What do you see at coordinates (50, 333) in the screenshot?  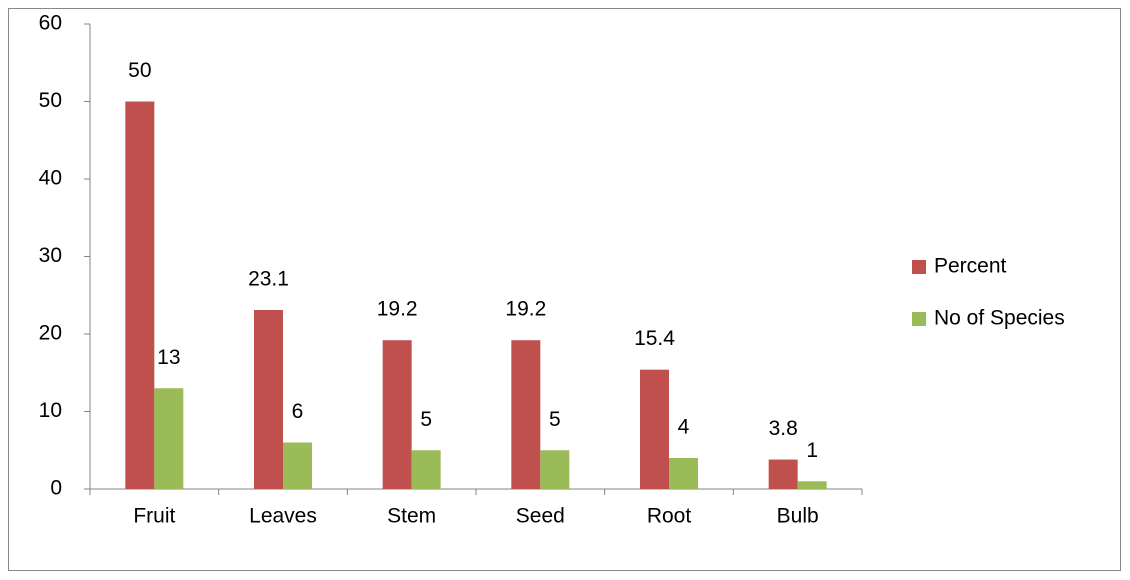 I see `y-tick-label: 20` at bounding box center [50, 333].